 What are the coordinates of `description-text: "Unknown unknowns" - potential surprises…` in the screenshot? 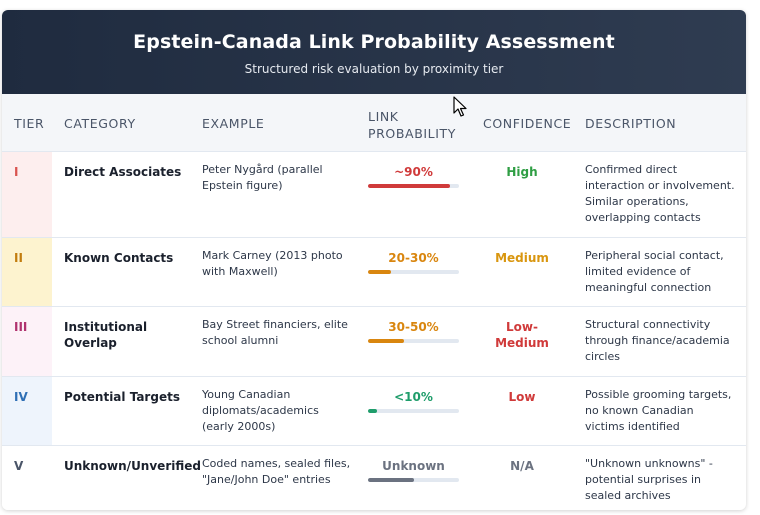 It's located at (649, 479).